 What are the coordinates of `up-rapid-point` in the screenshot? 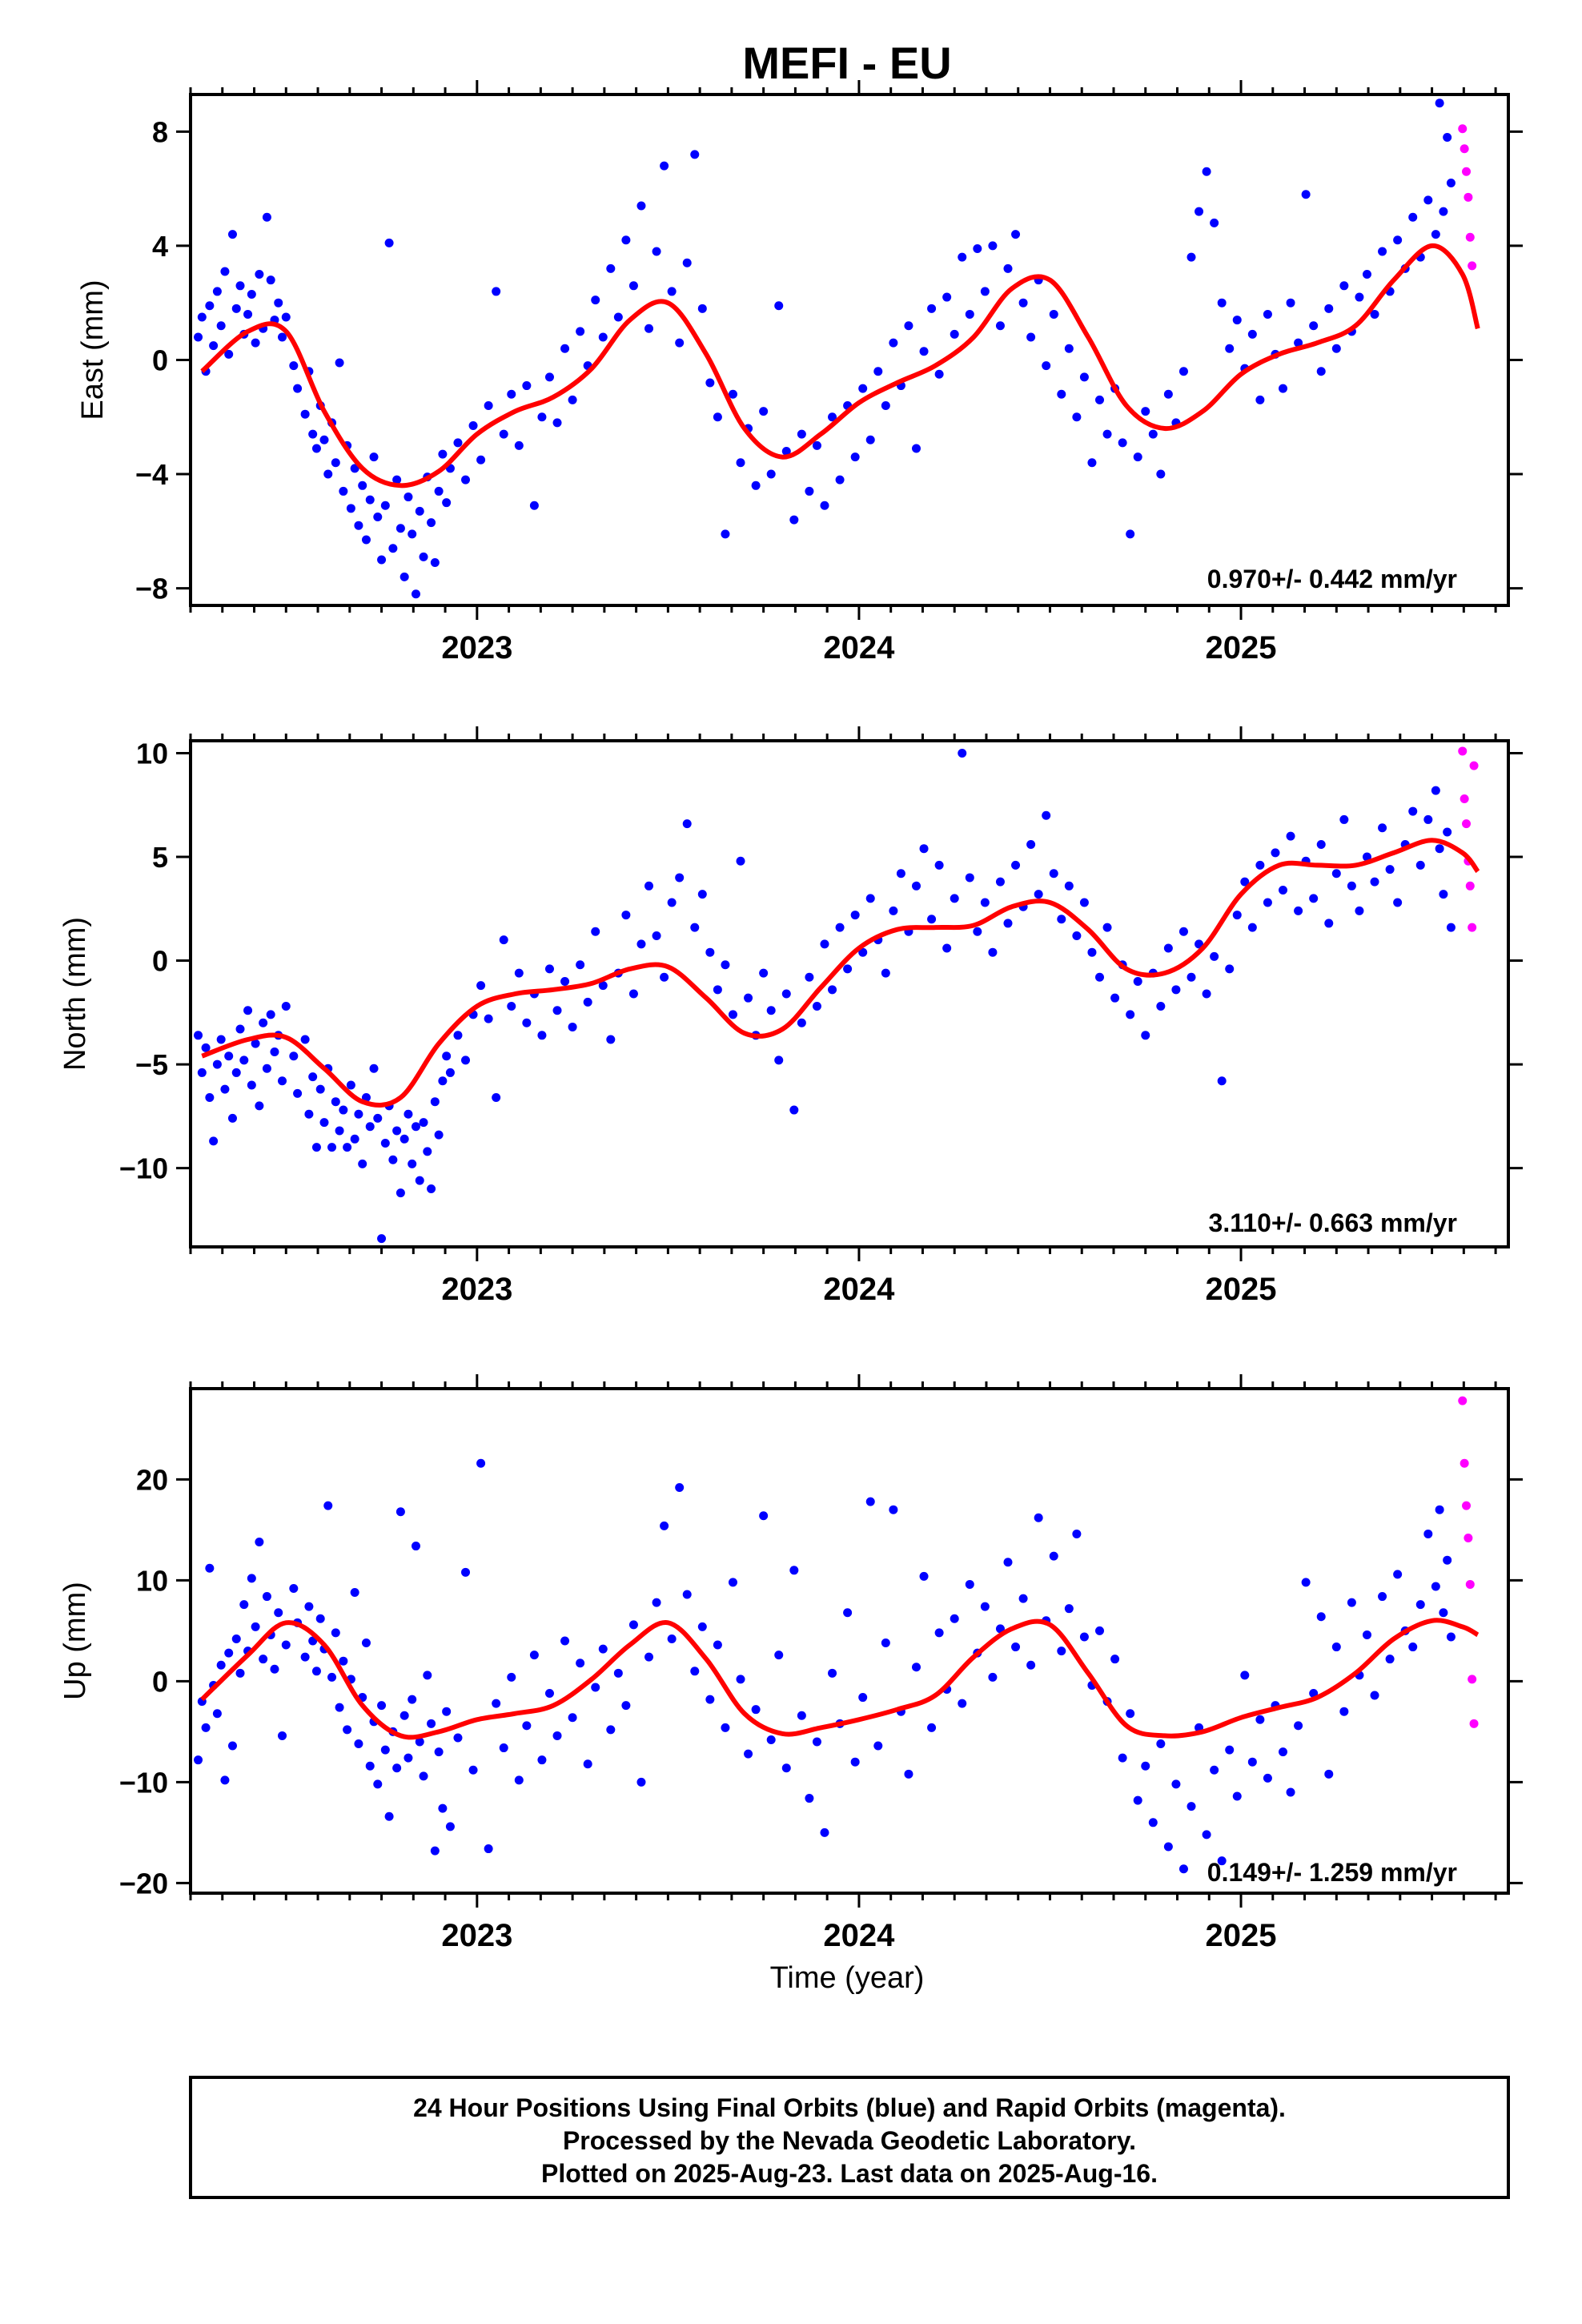 It's located at (1464, 1463).